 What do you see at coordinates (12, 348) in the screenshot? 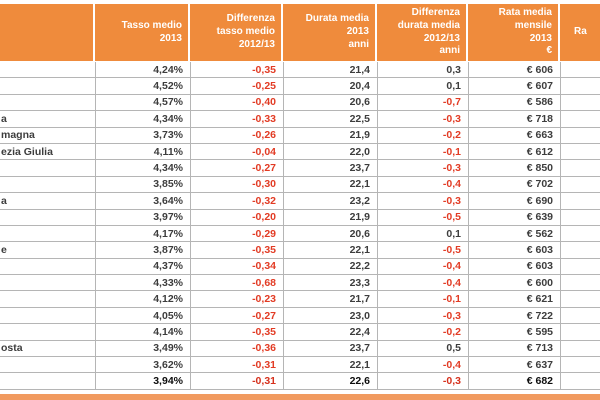
I see `cell-region-name: osta` at bounding box center [12, 348].